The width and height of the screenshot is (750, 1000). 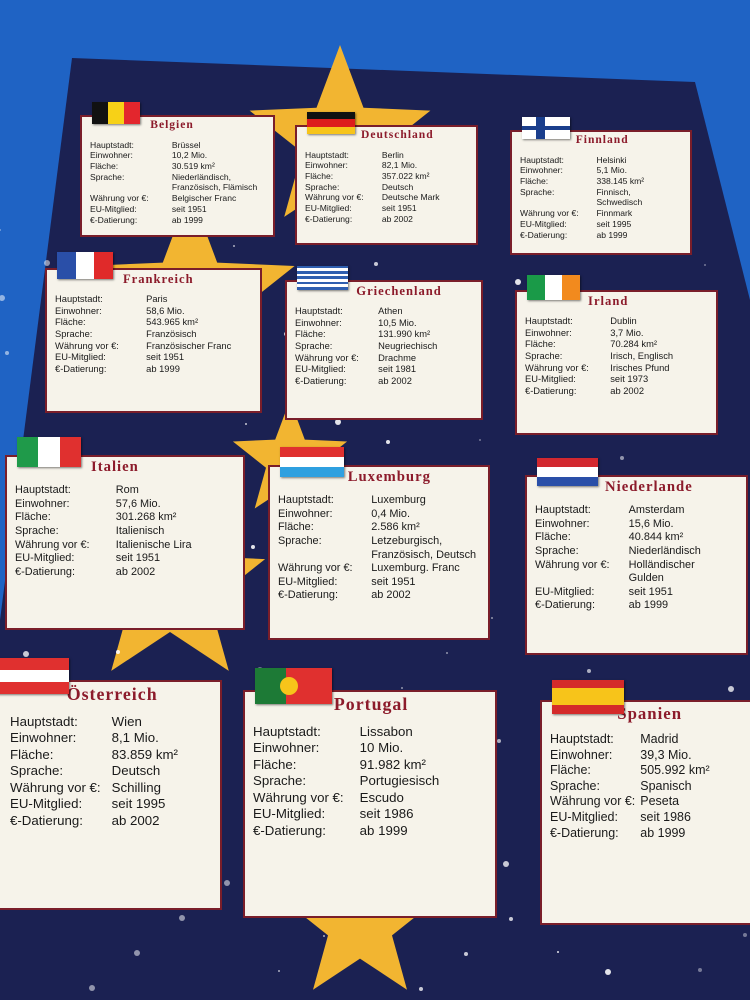 What do you see at coordinates (618, 357) in the screenshot?
I see `info-row-language: Sprache: Irisch, Englisch` at bounding box center [618, 357].